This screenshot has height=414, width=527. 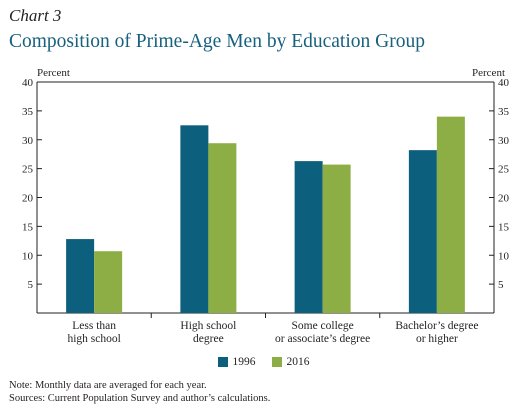 What do you see at coordinates (504, 256) in the screenshot?
I see `y-tick-label-right: 10` at bounding box center [504, 256].